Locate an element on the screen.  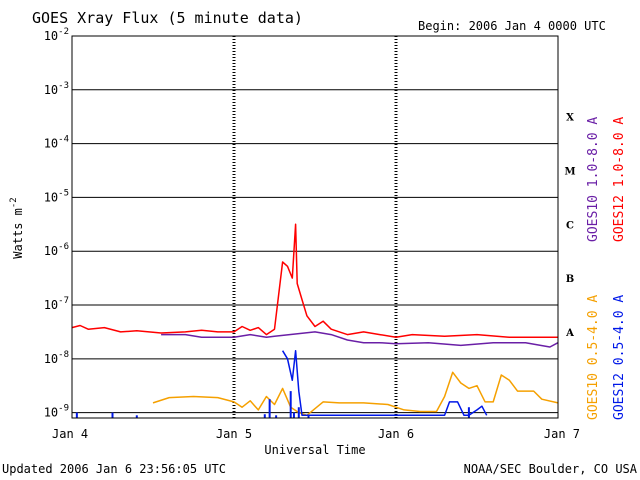
flare-class-c: C is located at coordinates (570, 225).